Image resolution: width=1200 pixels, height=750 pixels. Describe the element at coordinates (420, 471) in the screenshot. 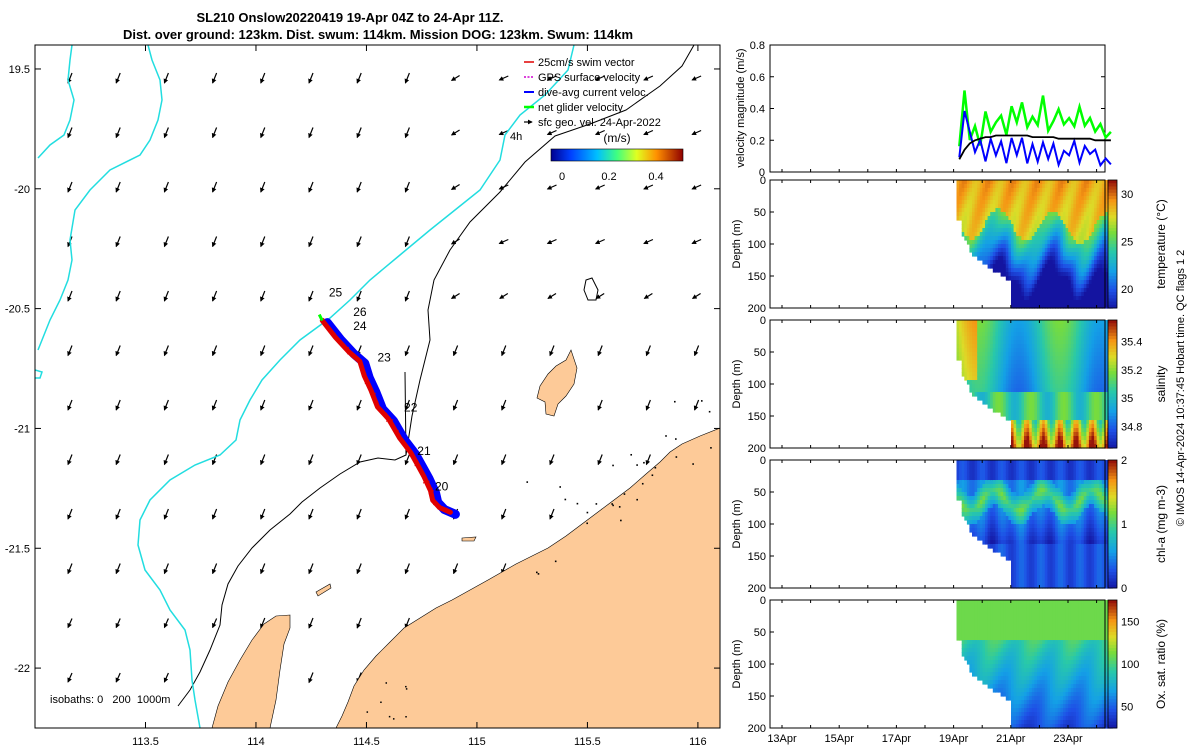

I see `swim-vector` at that location.